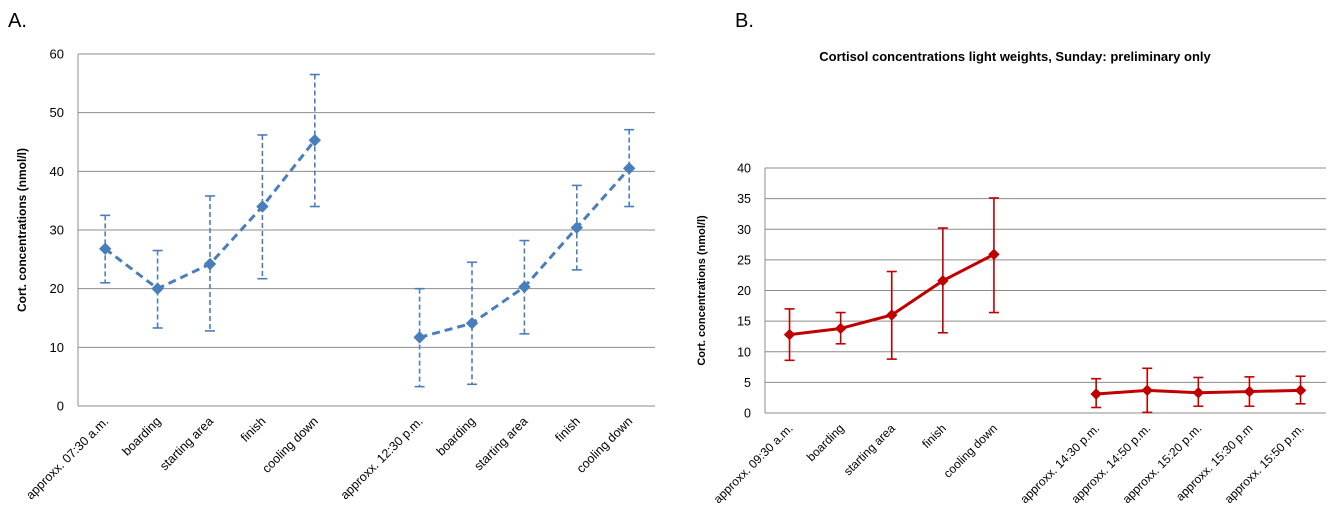  I want to click on panel-b-label: B., so click(744, 21).